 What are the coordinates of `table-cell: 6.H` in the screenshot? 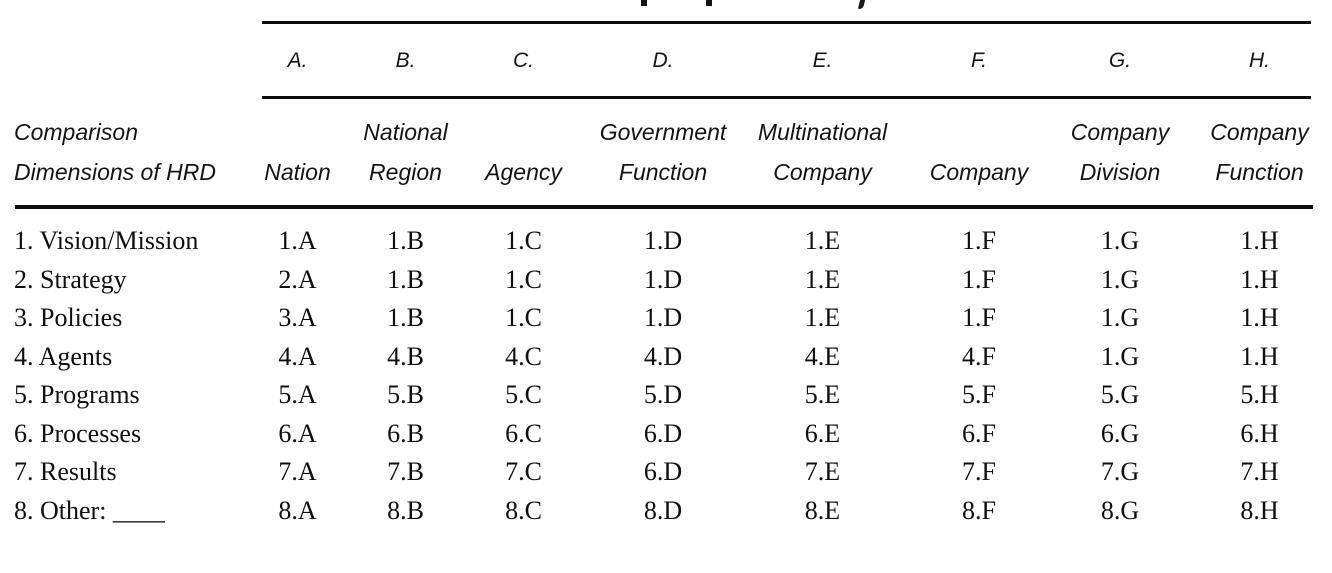 It's located at (1259, 433).